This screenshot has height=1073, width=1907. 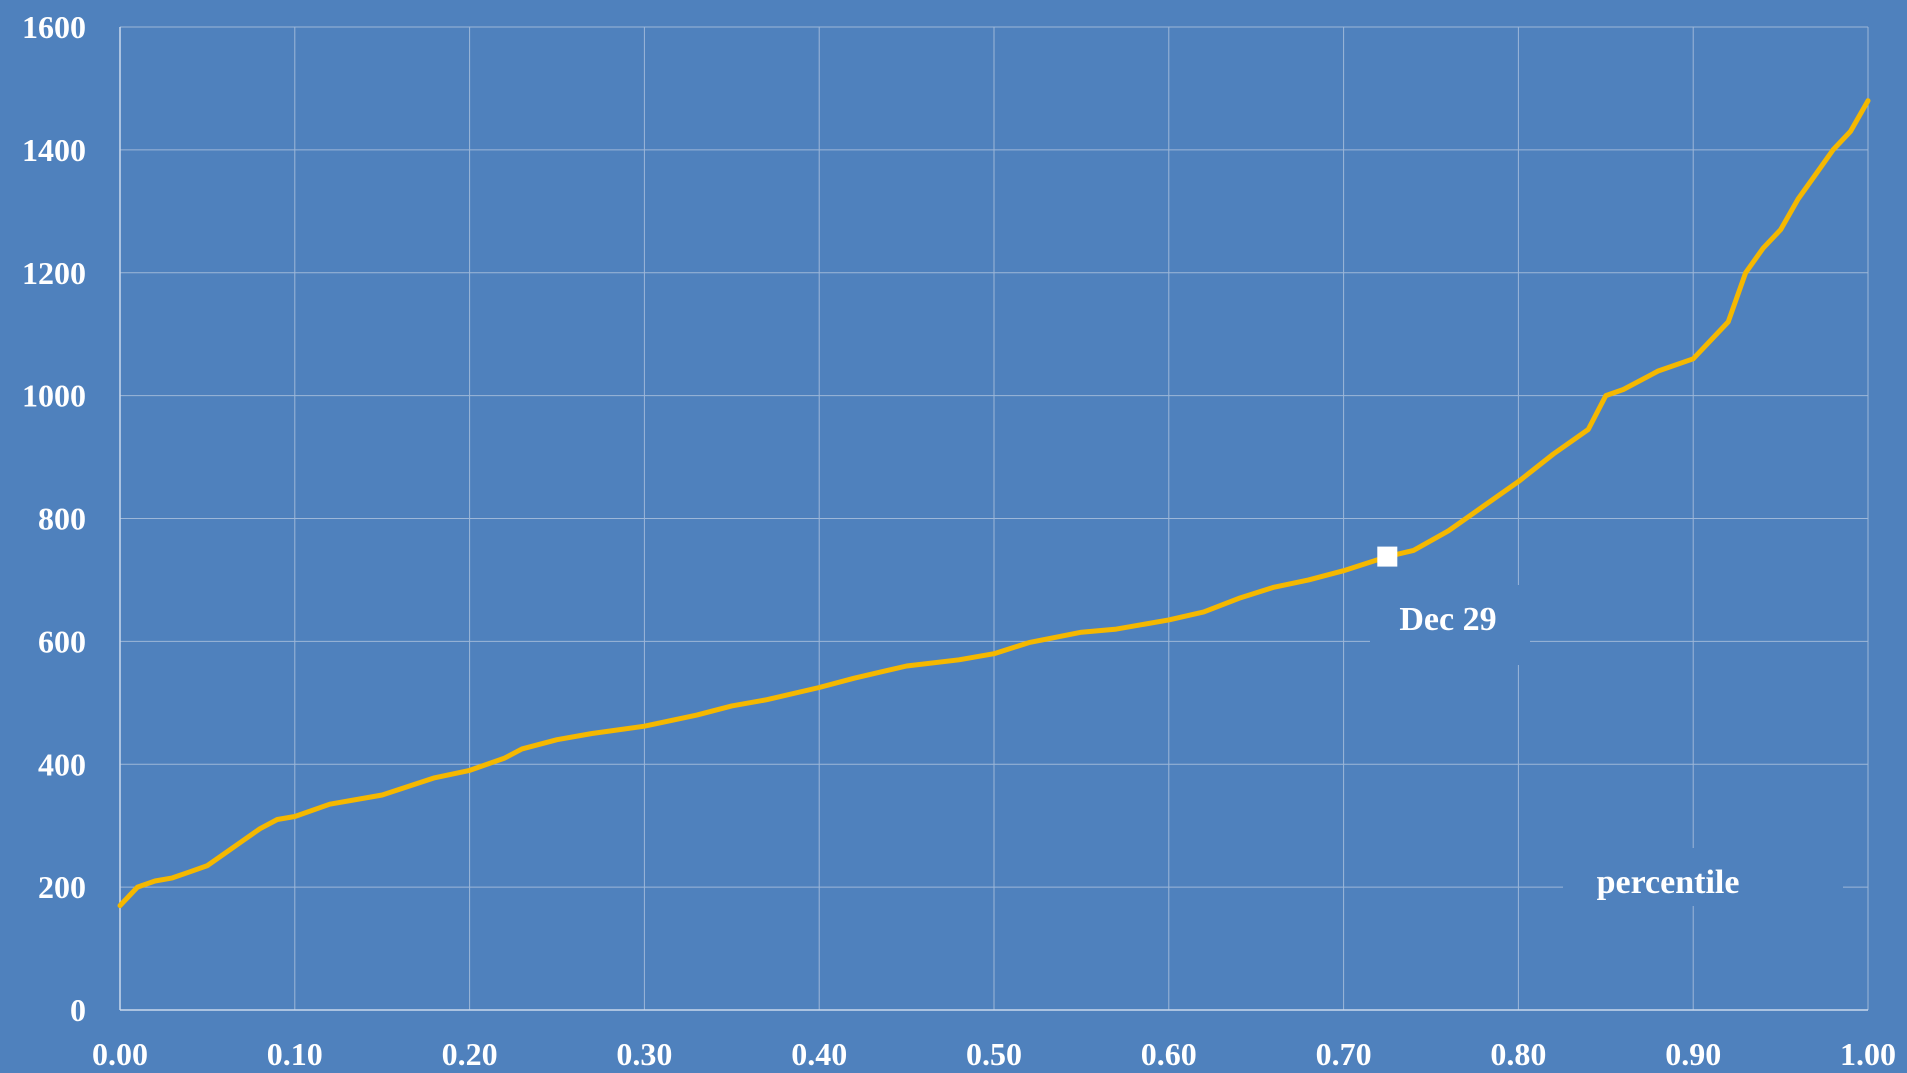 What do you see at coordinates (1518, 1054) in the screenshot?
I see `x-tick-label: 0.80` at bounding box center [1518, 1054].